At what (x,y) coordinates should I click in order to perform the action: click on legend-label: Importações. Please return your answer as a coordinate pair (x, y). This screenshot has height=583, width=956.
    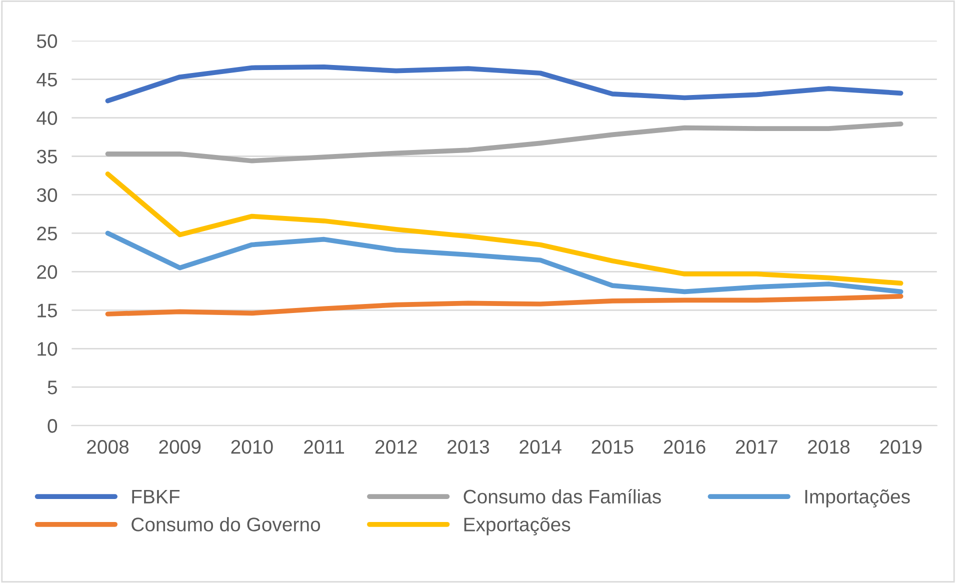
    Looking at the image, I should click on (857, 498).